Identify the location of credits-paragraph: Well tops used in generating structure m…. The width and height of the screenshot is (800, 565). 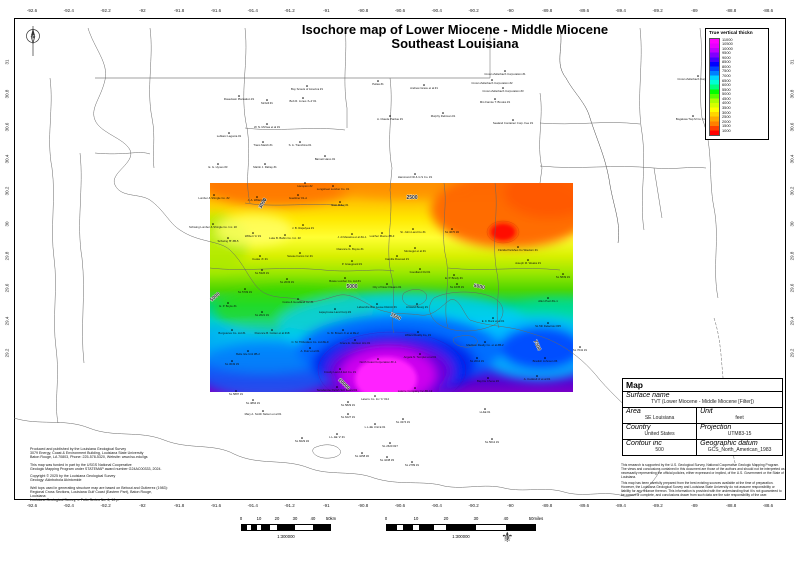
(99, 494).